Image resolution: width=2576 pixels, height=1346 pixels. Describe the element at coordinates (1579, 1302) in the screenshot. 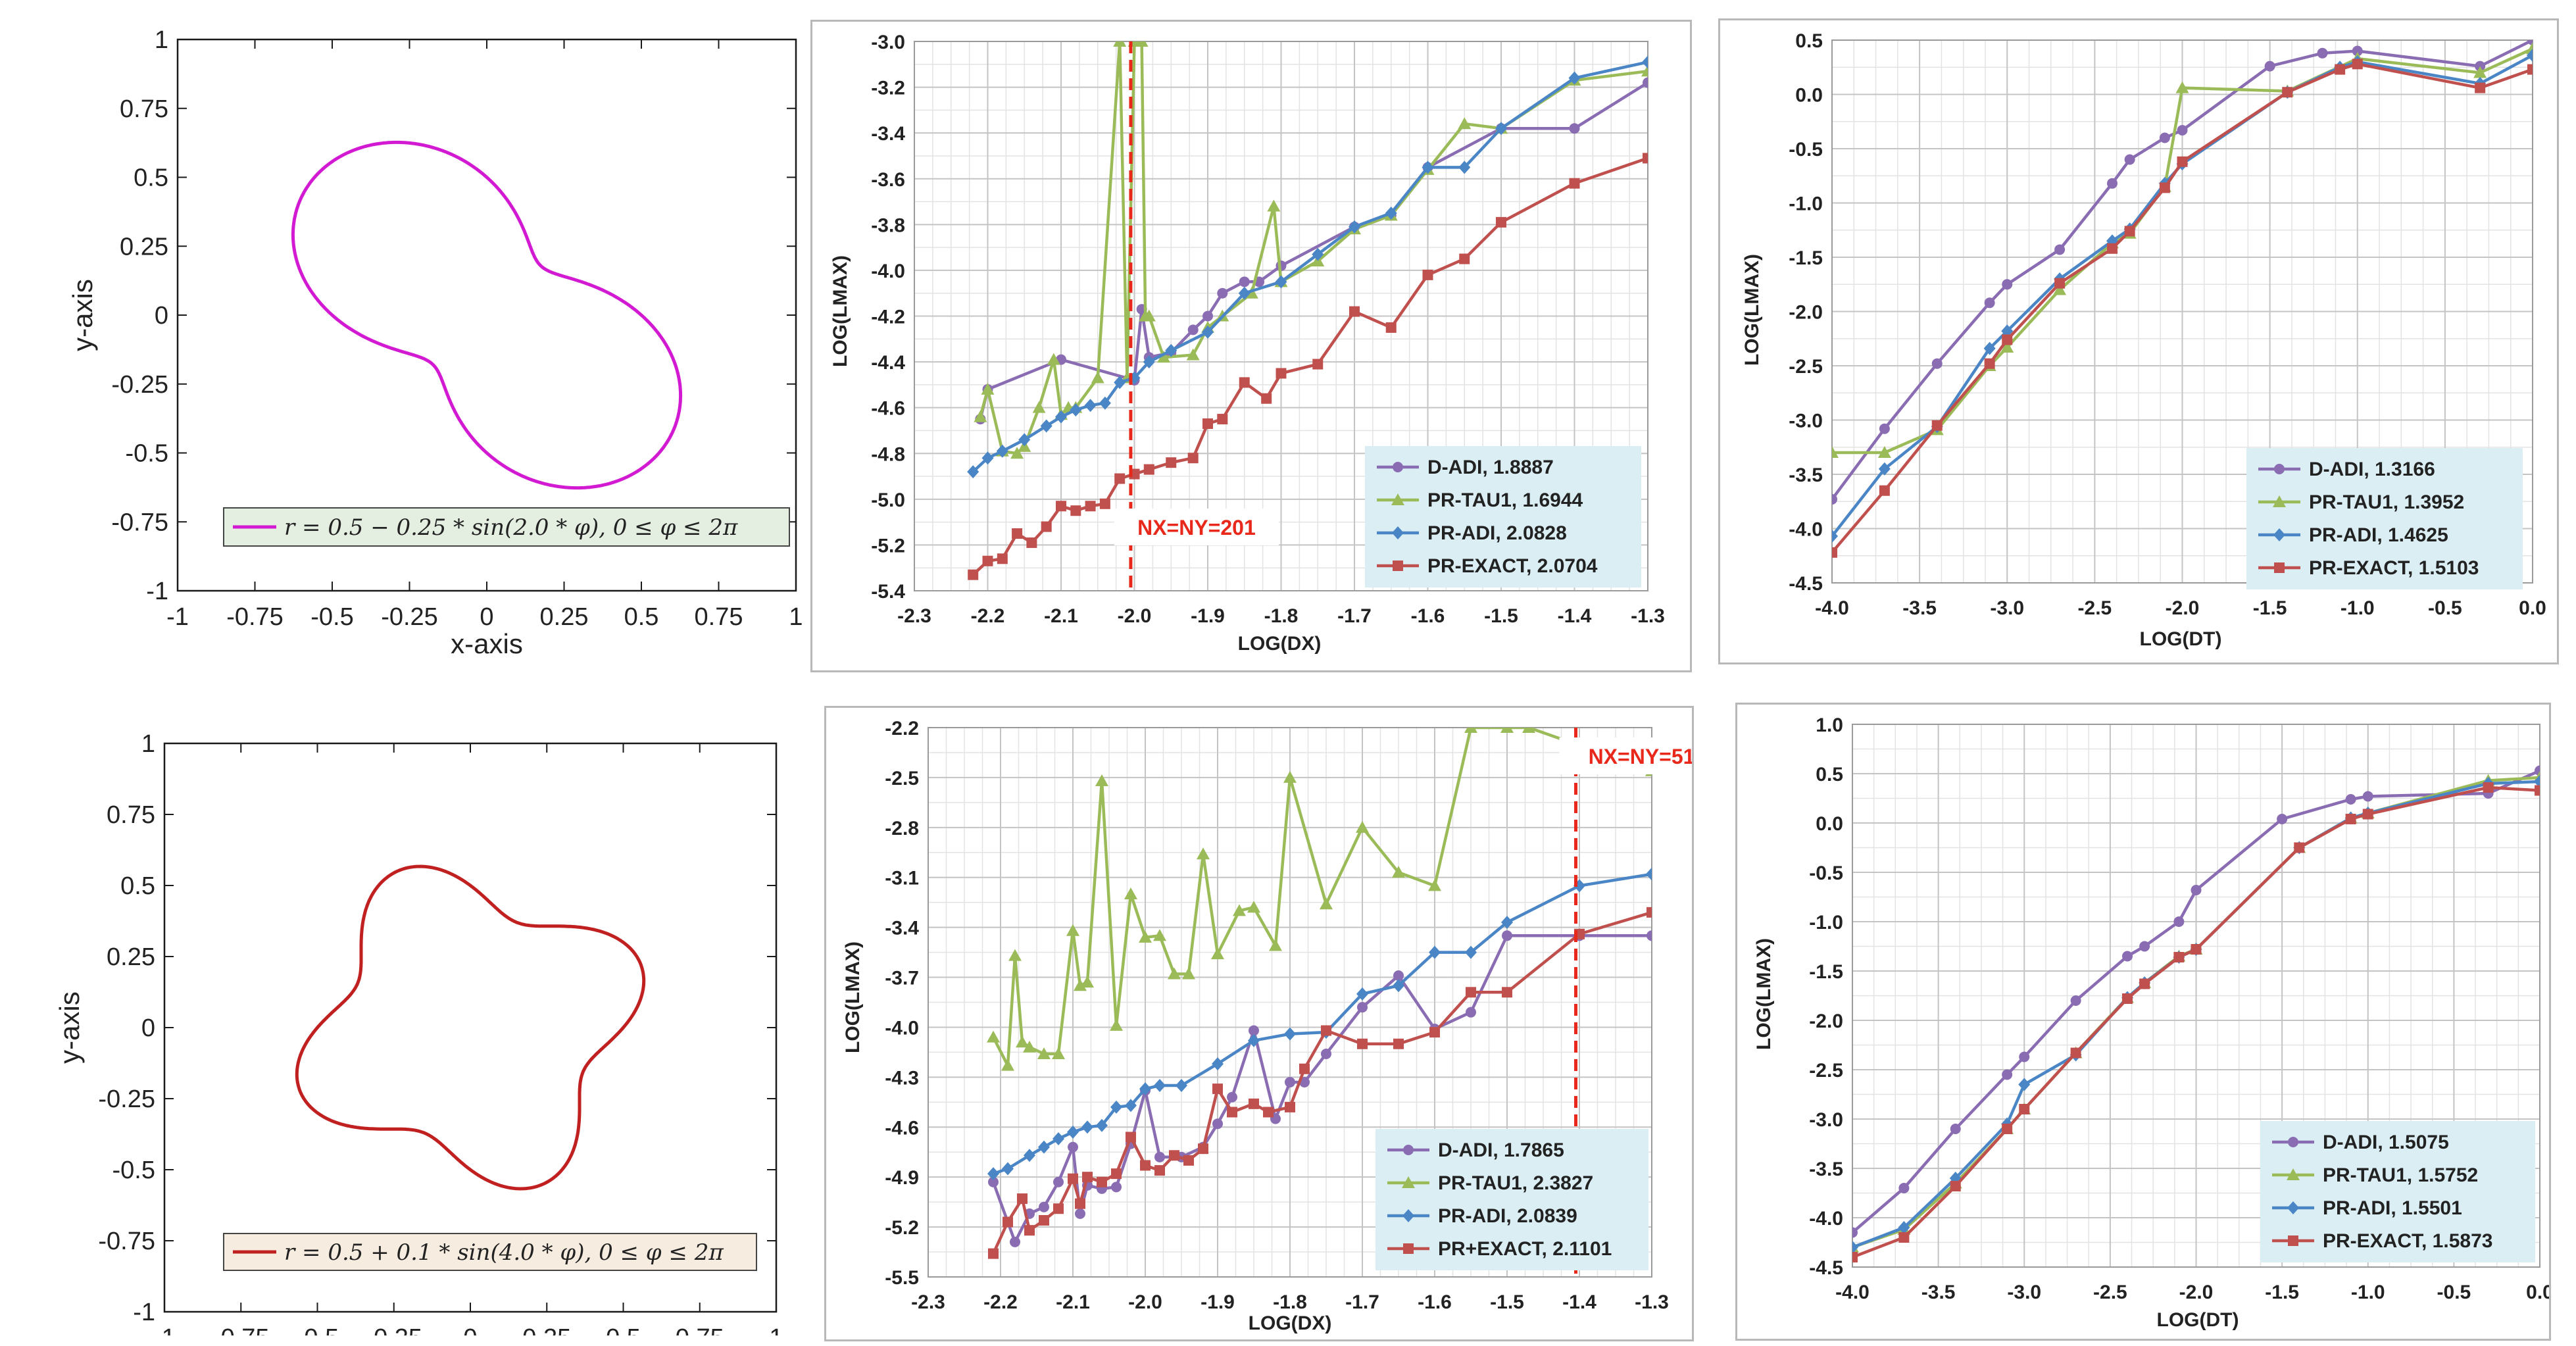

I see `x-tick-label: -1.4` at that location.